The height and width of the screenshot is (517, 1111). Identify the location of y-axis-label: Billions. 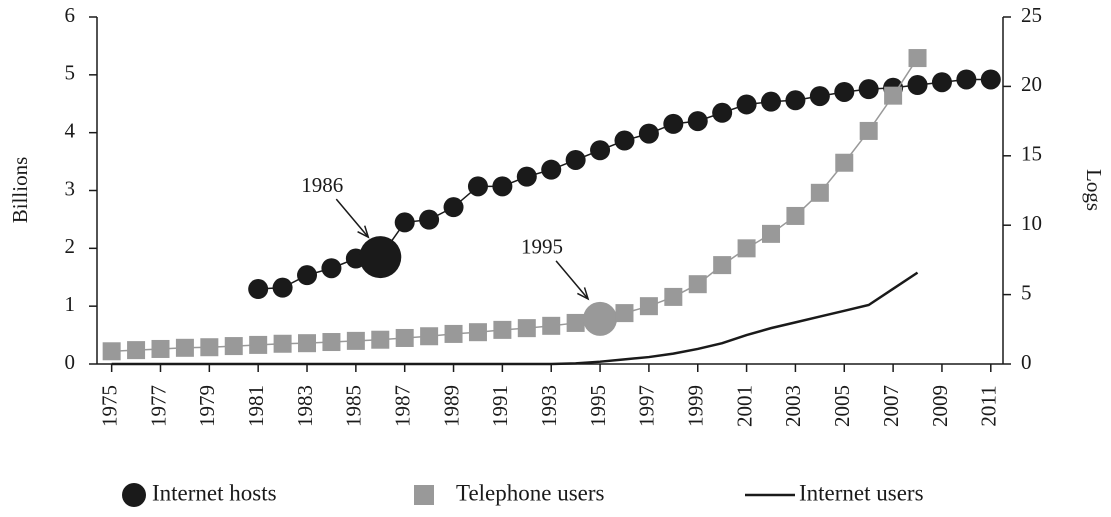
(20, 190).